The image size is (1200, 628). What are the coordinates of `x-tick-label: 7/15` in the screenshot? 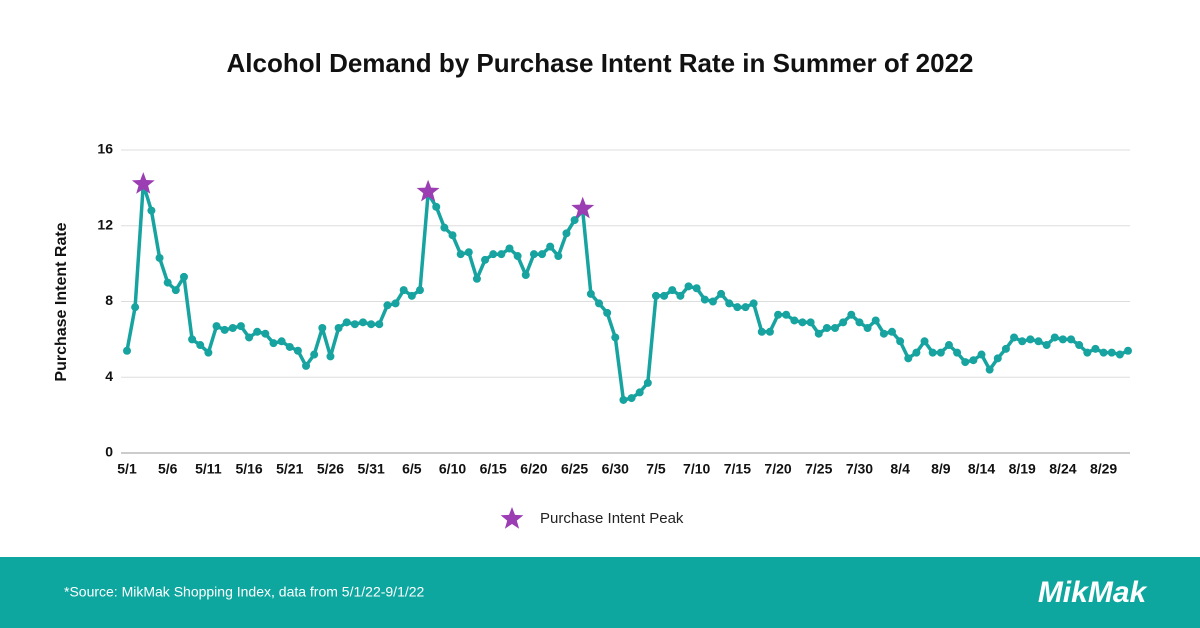 It's located at (737, 469).